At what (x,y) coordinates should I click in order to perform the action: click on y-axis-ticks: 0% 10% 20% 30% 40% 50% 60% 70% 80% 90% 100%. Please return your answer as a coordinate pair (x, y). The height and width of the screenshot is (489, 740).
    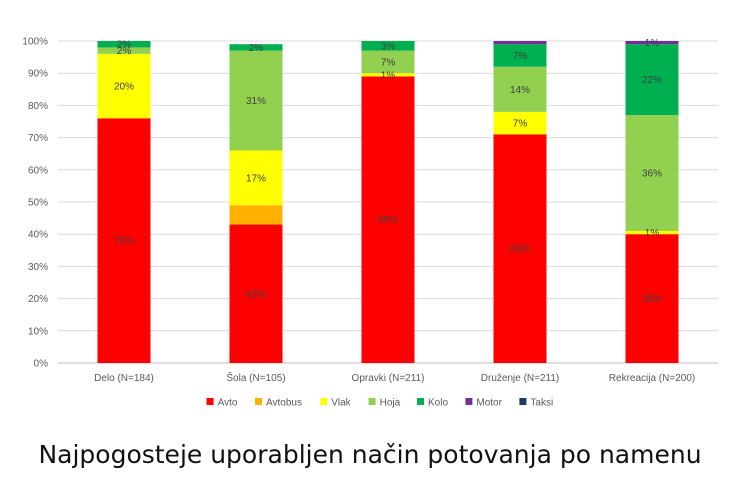
    Looking at the image, I should click on (35, 203).